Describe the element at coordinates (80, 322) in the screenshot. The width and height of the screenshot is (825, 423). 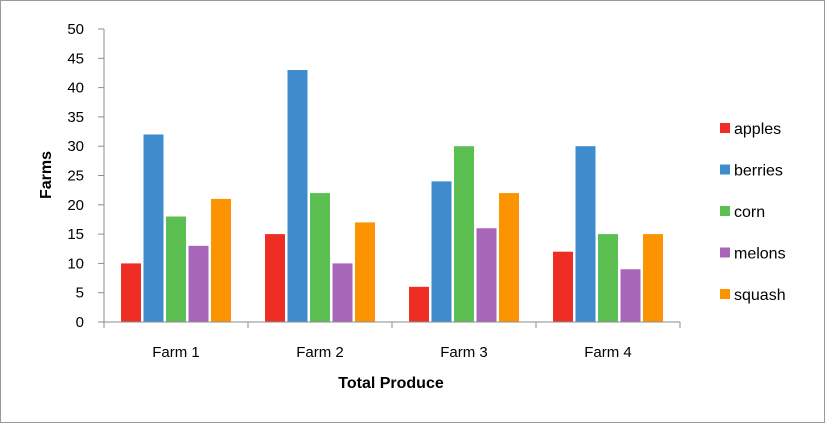
I see `y-tick-label: 0` at that location.